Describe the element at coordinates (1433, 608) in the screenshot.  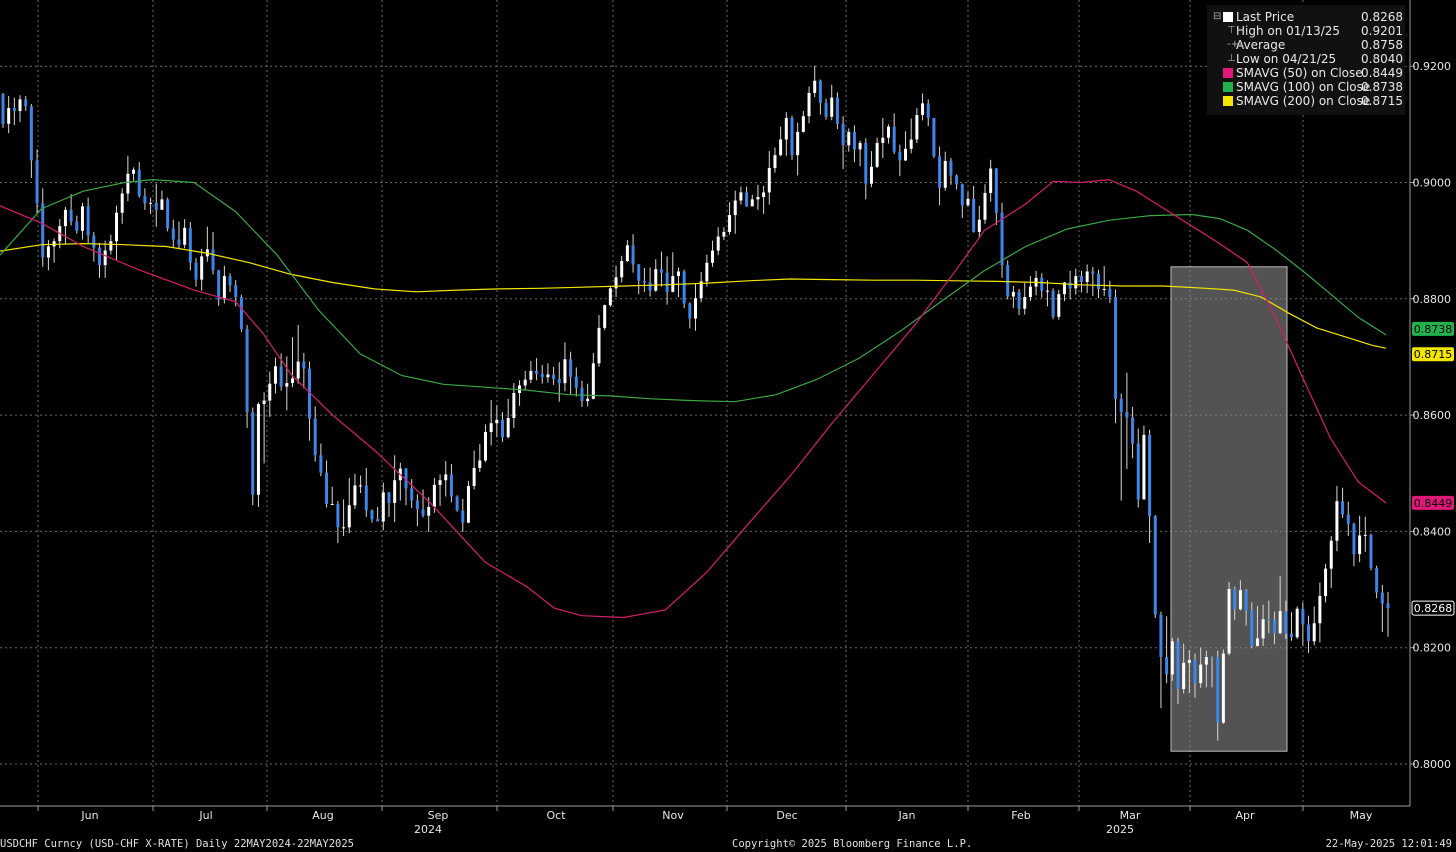
I see `value-label-text: 0.8268` at that location.